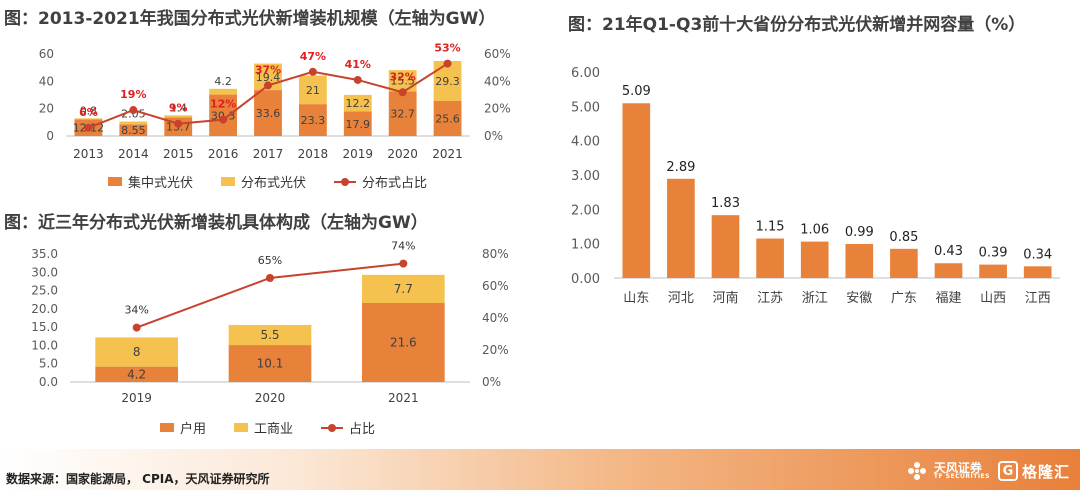  What do you see at coordinates (961, 476) in the screenshot?
I see `brand-en: TF SECURITIES` at bounding box center [961, 476].